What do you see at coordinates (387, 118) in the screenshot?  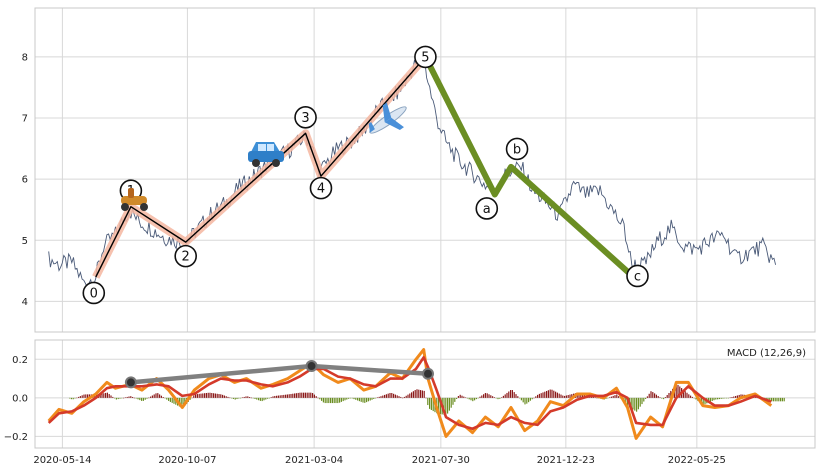 I see `airplane-icon` at bounding box center [387, 118].